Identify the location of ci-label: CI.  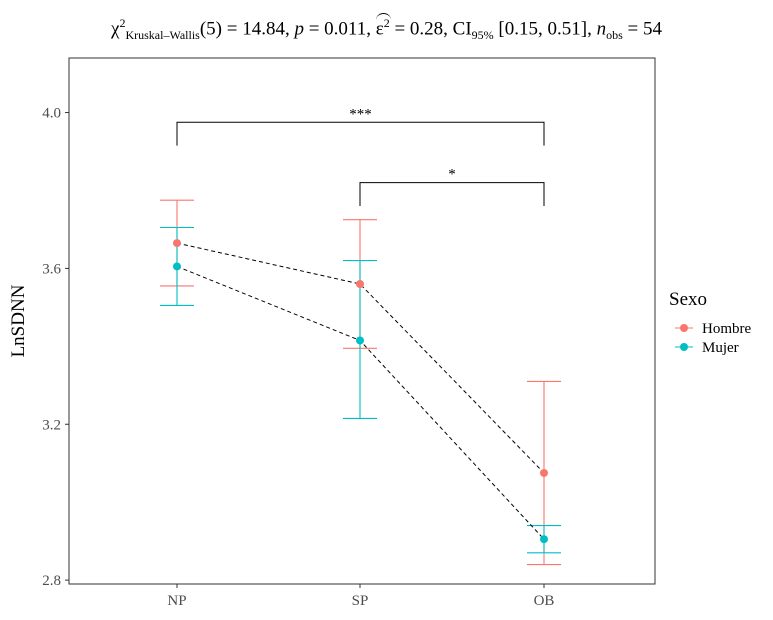
(462, 29).